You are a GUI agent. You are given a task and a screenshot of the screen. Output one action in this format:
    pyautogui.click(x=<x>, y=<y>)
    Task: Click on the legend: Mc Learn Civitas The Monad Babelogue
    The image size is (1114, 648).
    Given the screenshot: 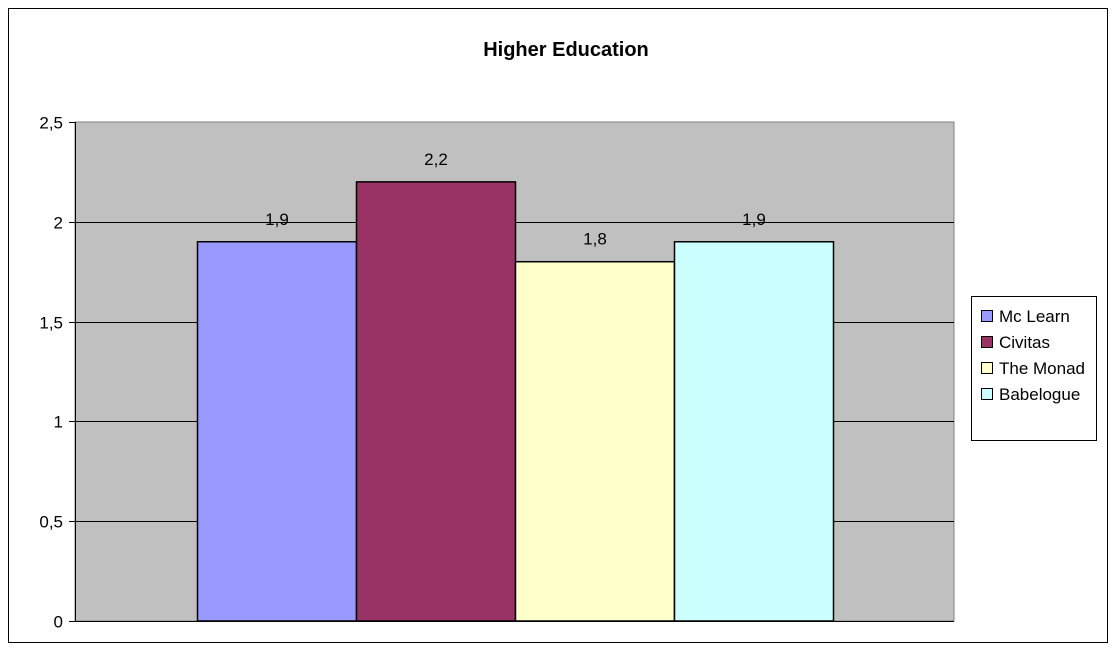 What is the action you would take?
    pyautogui.click(x=1034, y=368)
    